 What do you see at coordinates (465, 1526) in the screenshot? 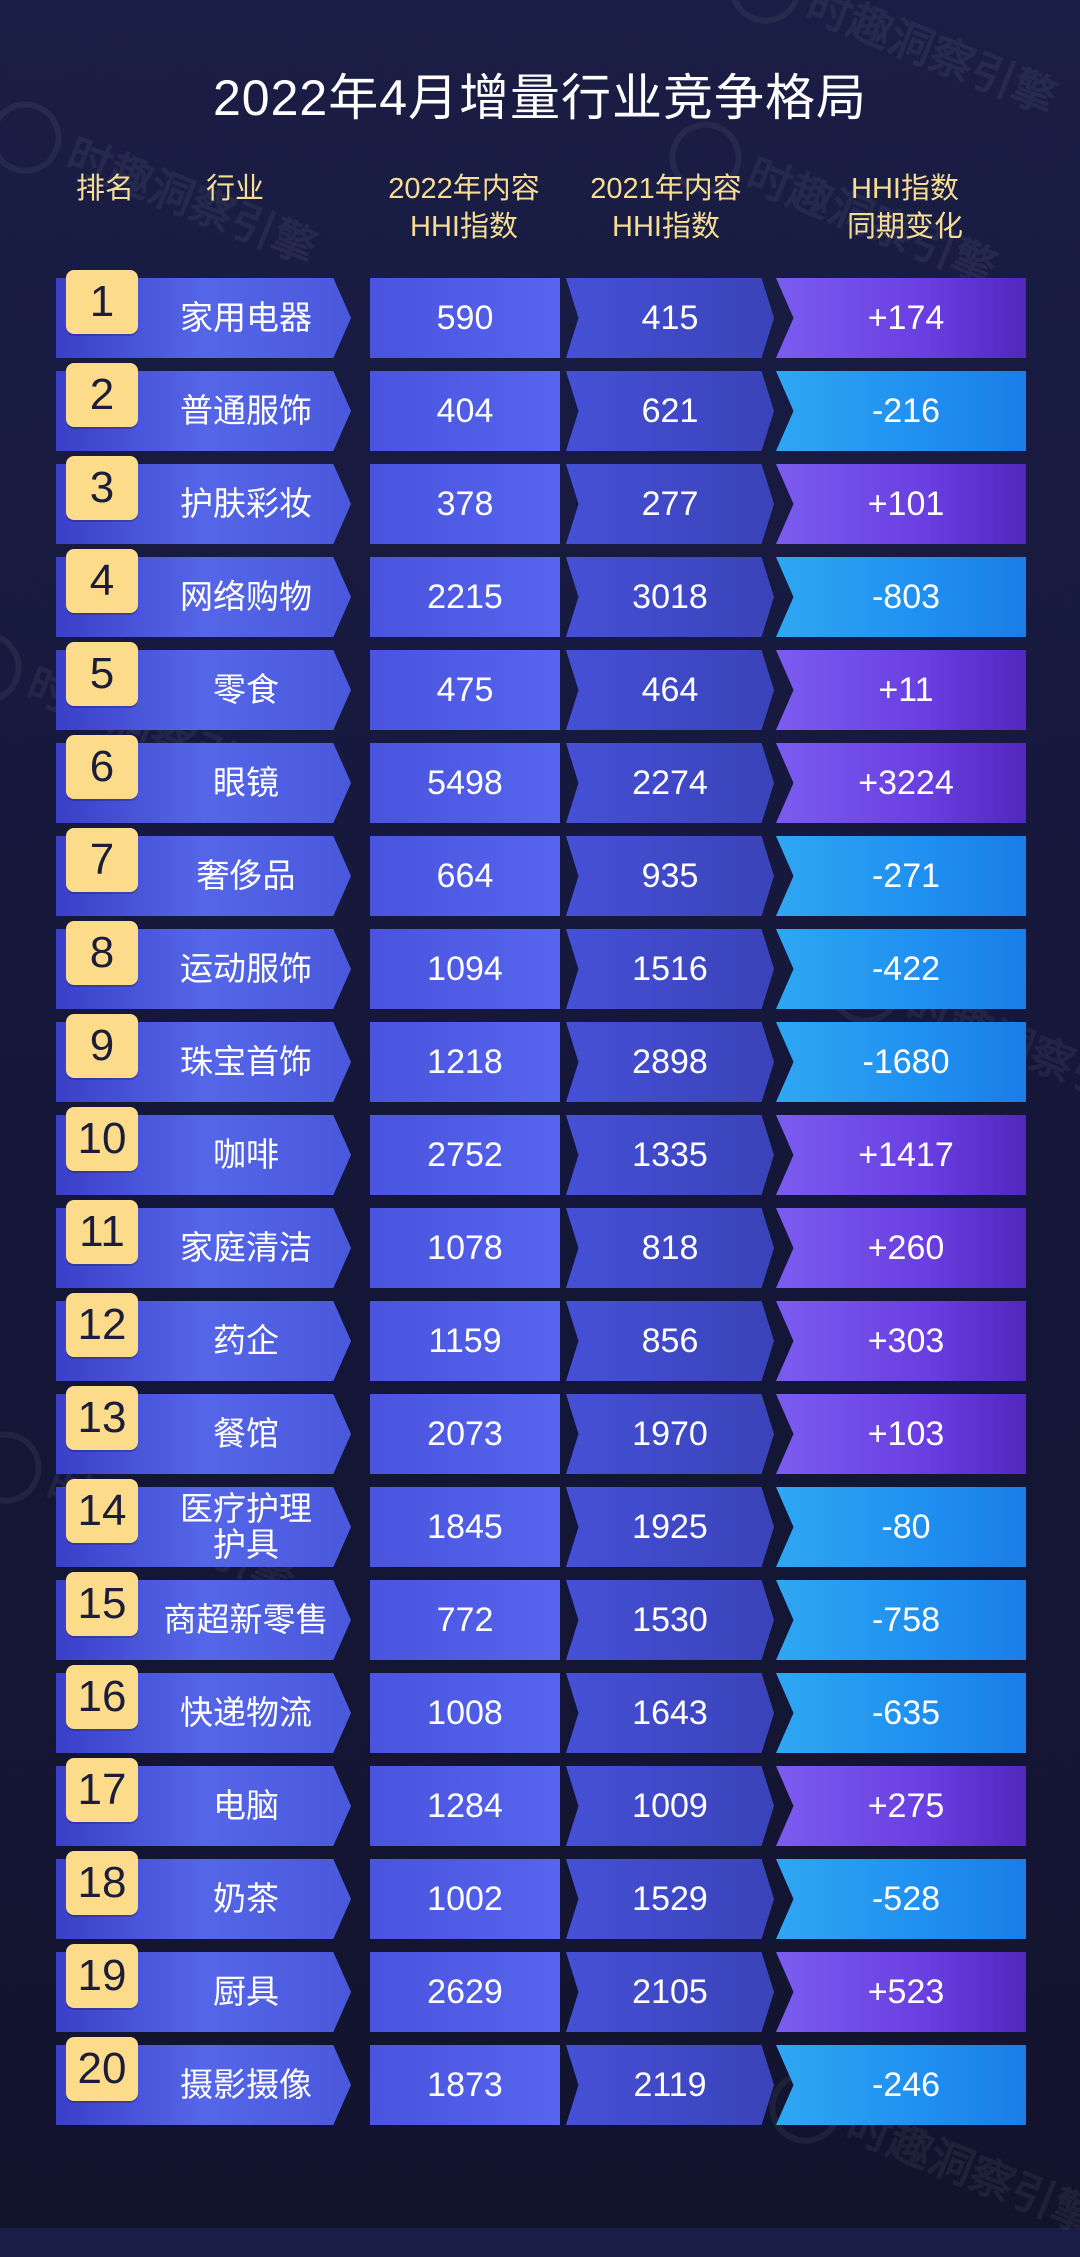
I see `hhi-2022-value: 1845` at bounding box center [465, 1526].